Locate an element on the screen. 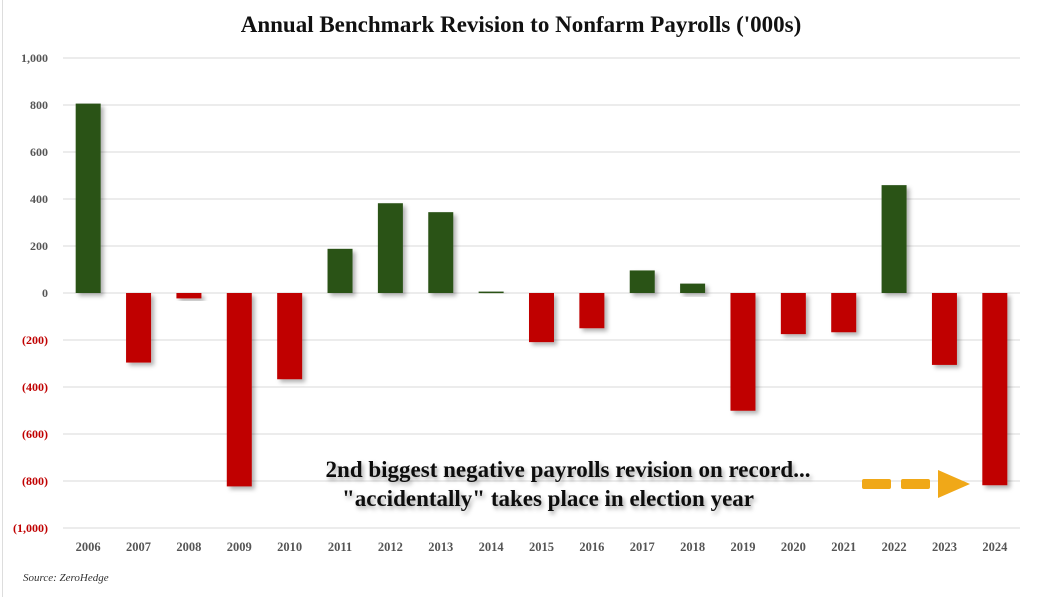  bar-2016 is located at coordinates (592, 311).